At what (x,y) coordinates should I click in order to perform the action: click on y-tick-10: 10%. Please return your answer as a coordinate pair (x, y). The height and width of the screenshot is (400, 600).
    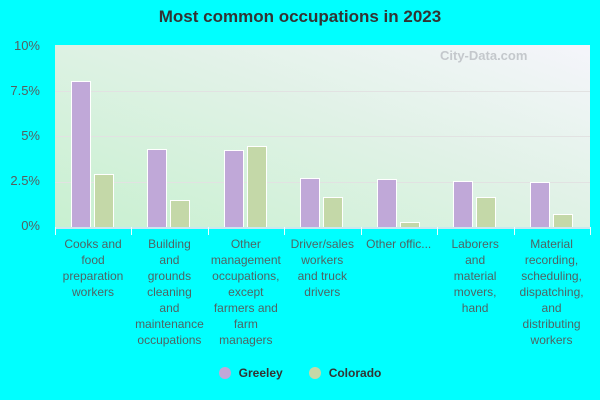
    Looking at the image, I should click on (26, 45).